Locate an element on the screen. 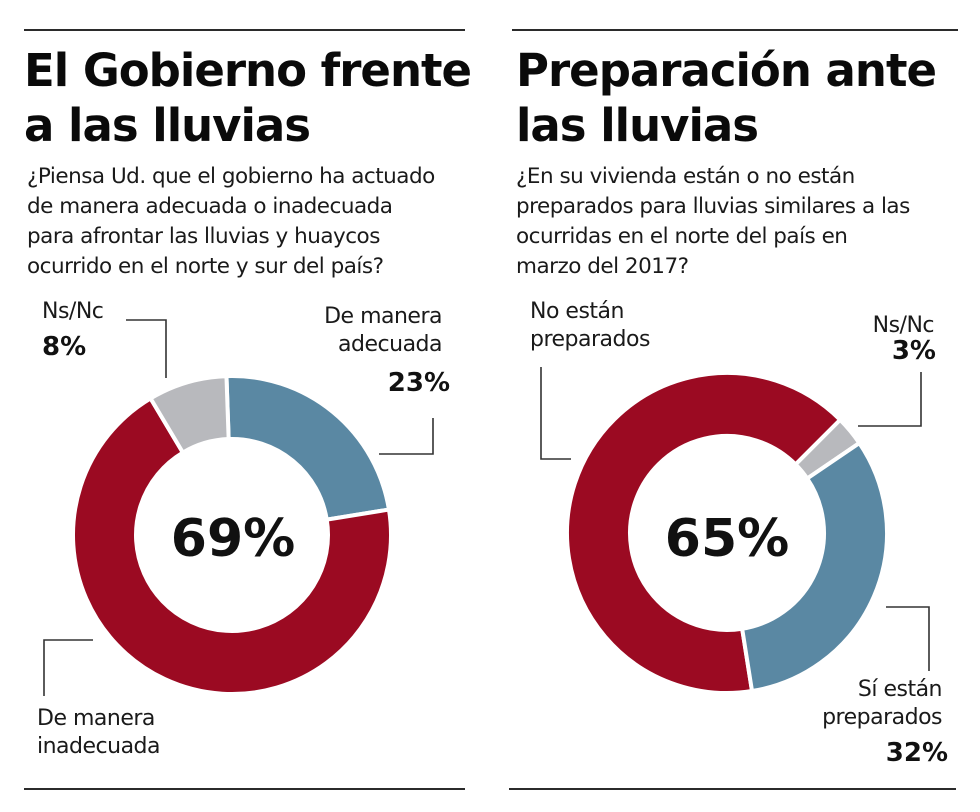  label-nsnc-gobierno: Ns/Nc is located at coordinates (73, 312).